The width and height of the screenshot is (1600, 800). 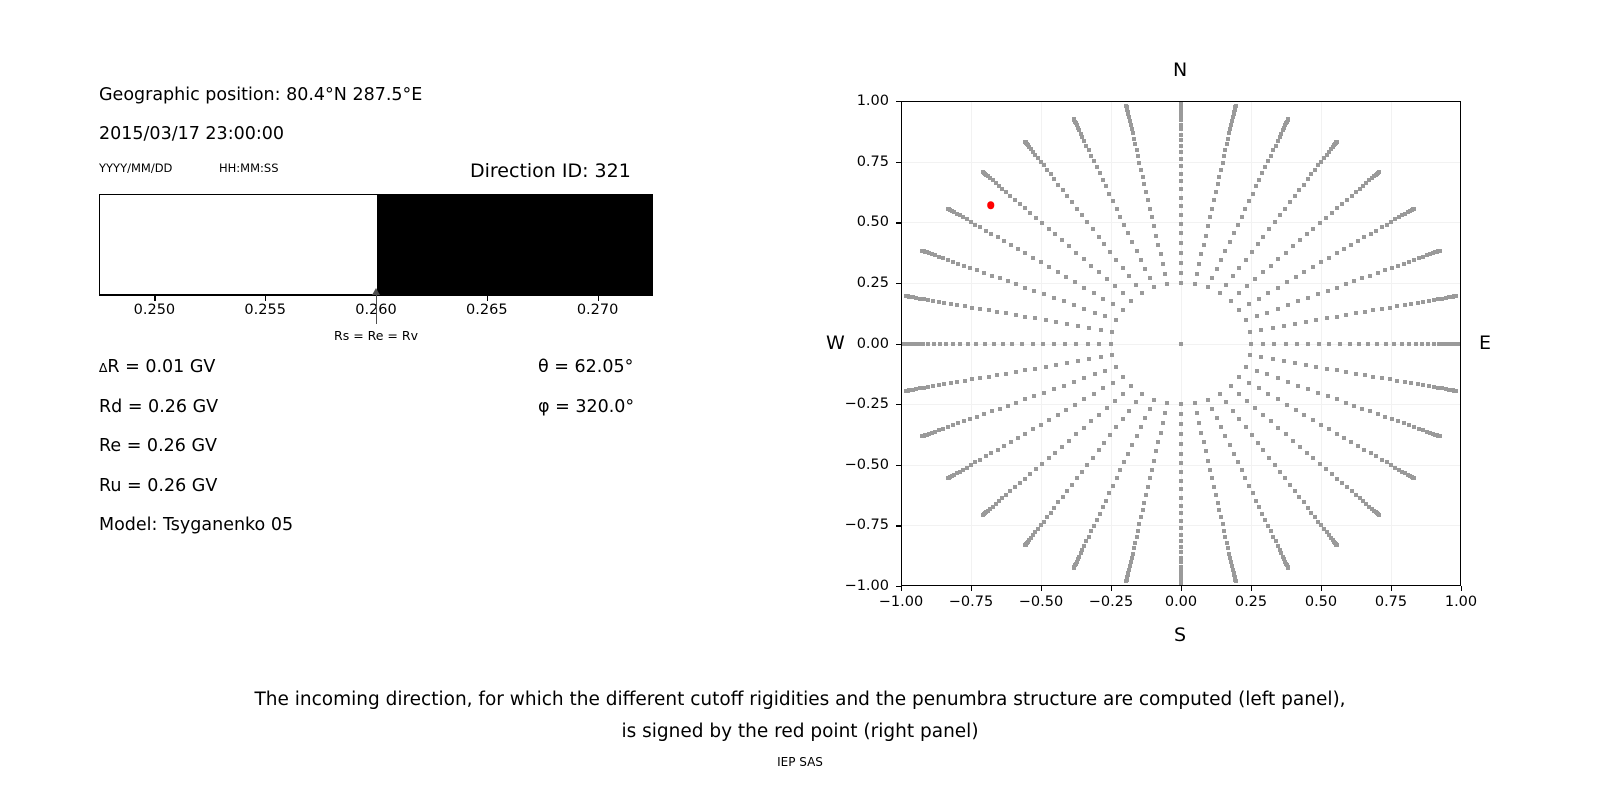 What do you see at coordinates (990, 205) in the screenshot?
I see `selected-direction-point` at bounding box center [990, 205].